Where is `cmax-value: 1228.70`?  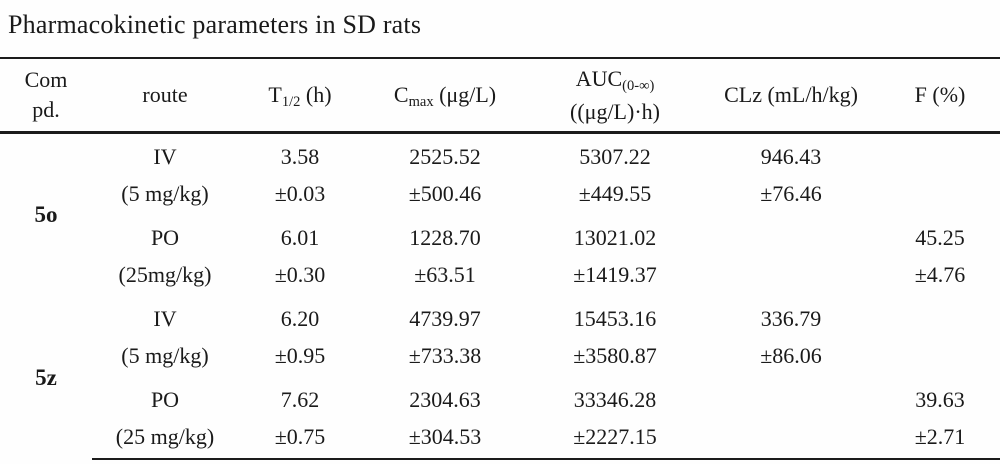 cmax-value: 1228.70 is located at coordinates (445, 237).